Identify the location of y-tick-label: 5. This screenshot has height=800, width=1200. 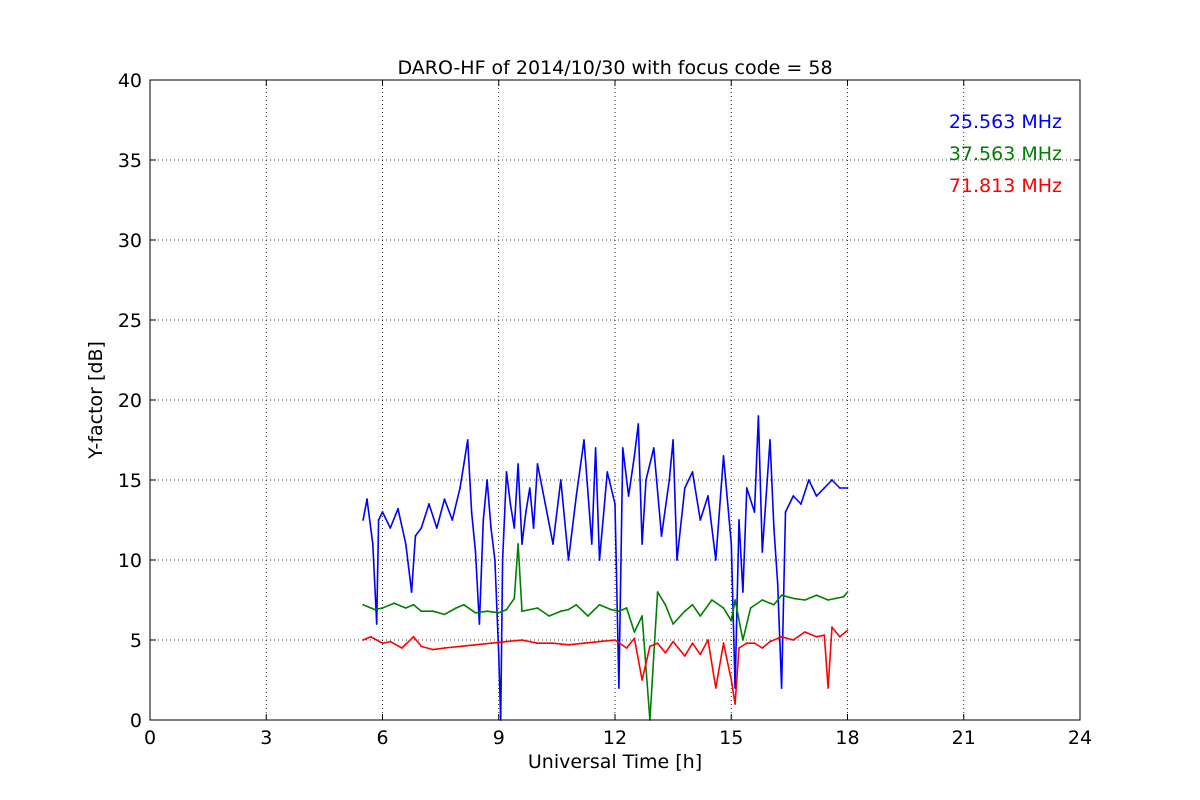
(136, 641).